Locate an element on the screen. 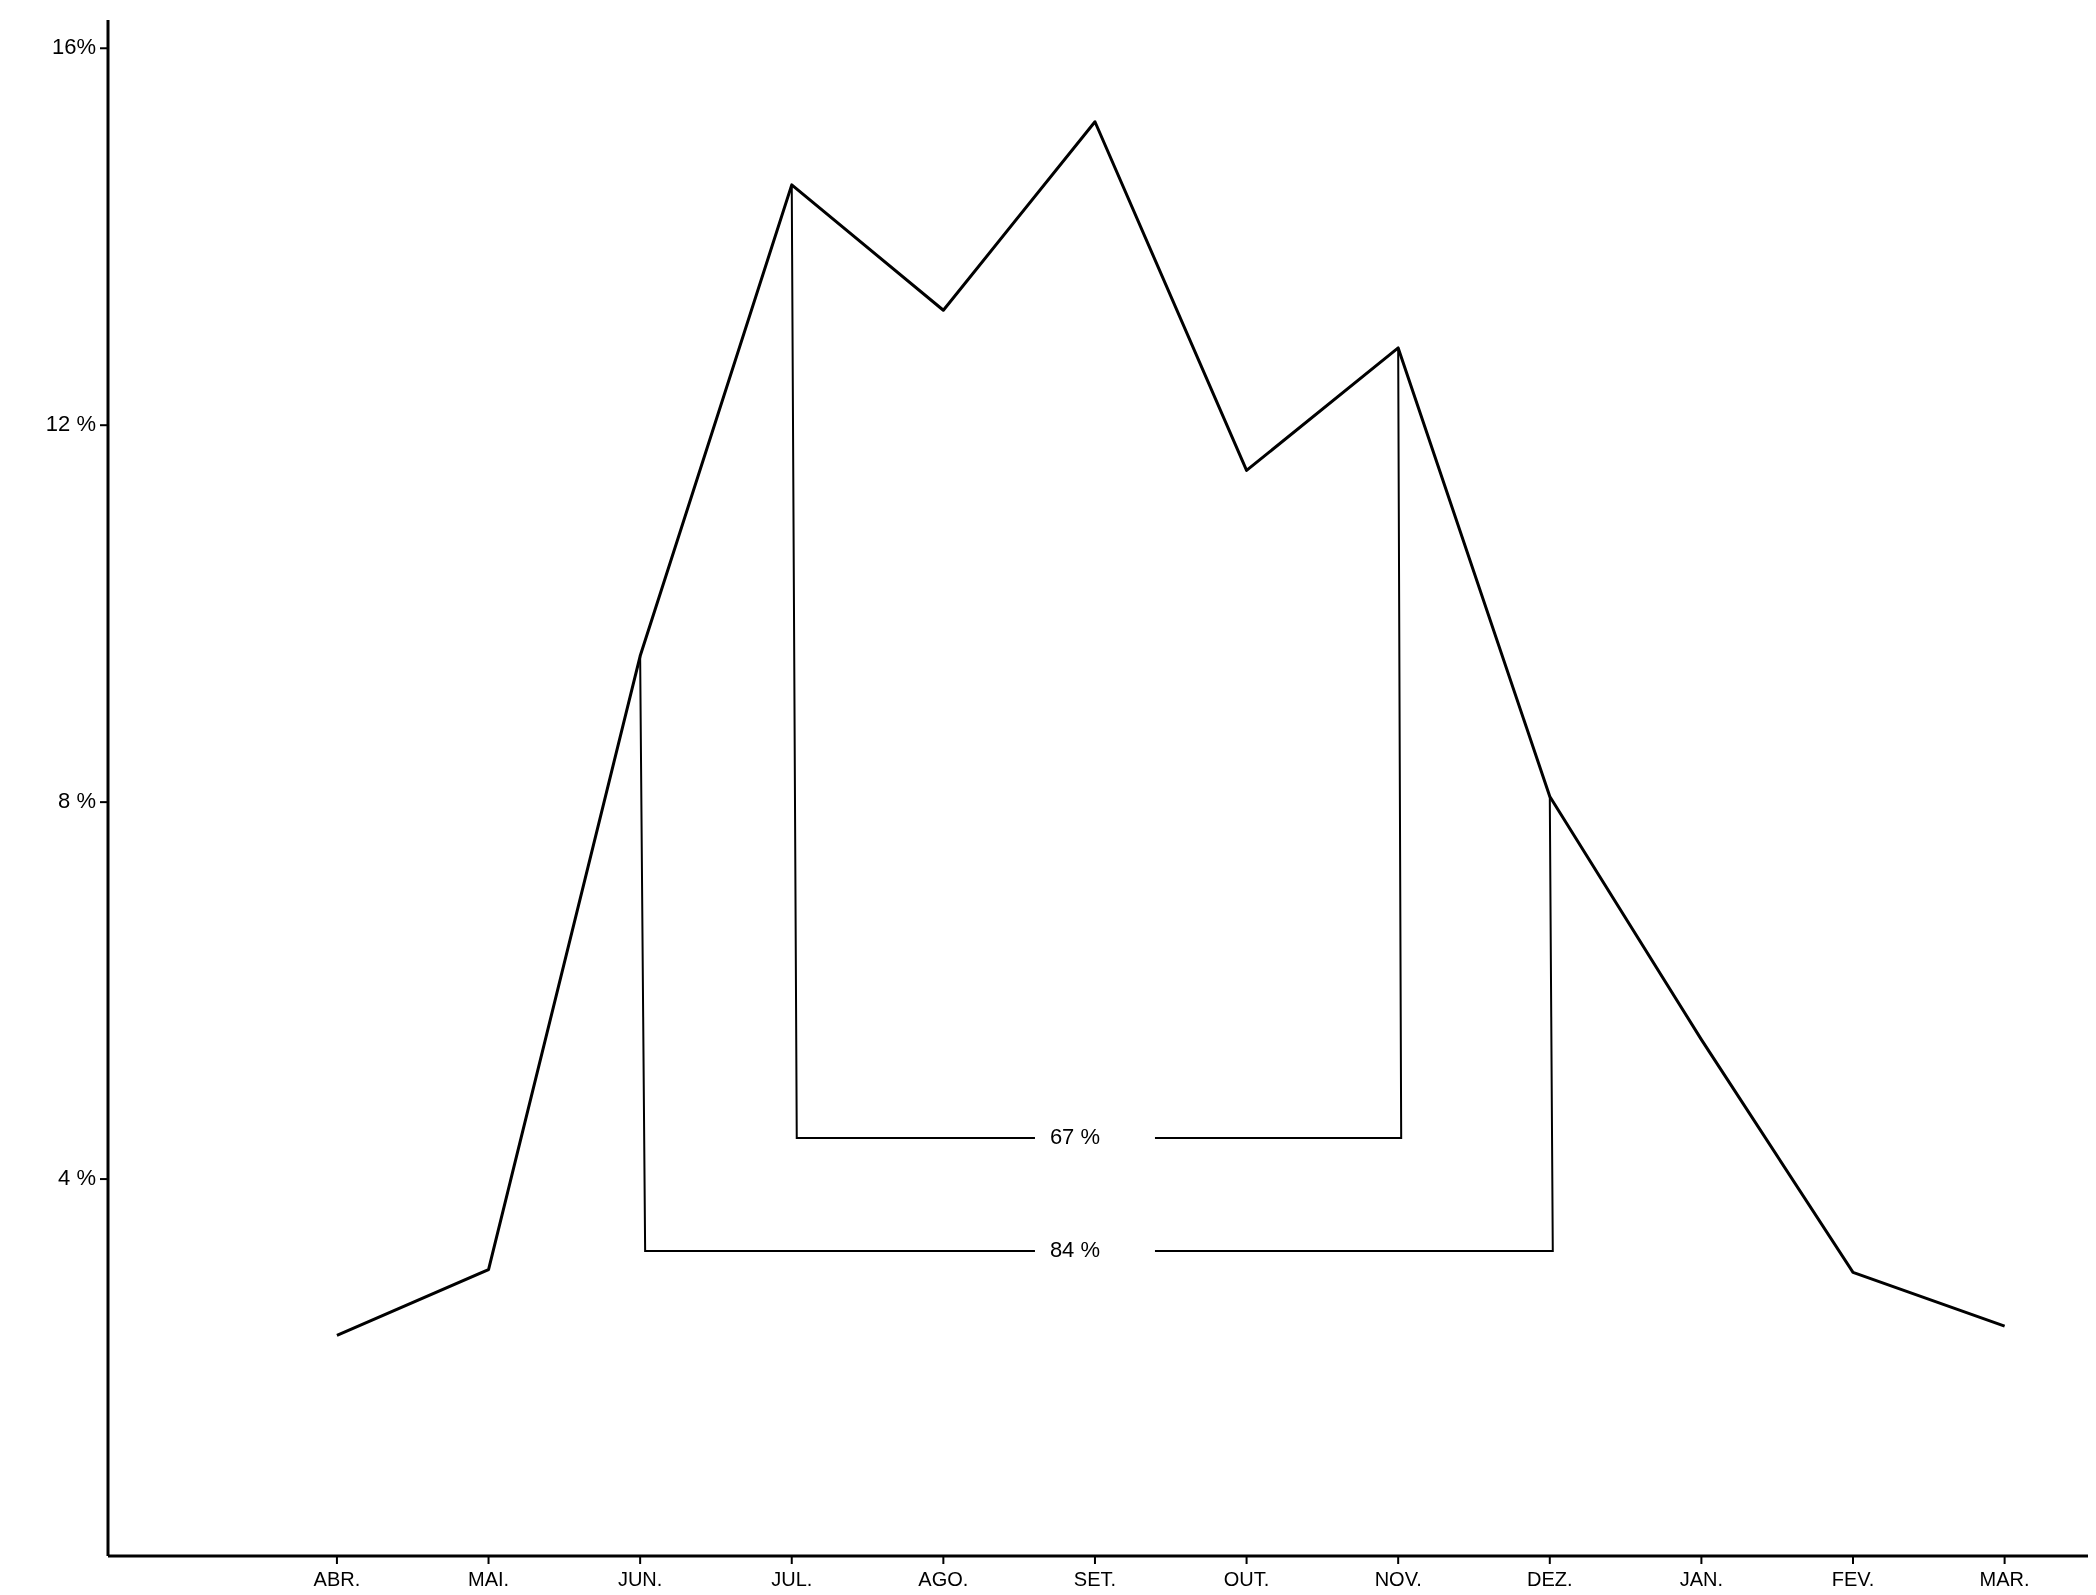  y-tick-label: 16% is located at coordinates (73, 47).